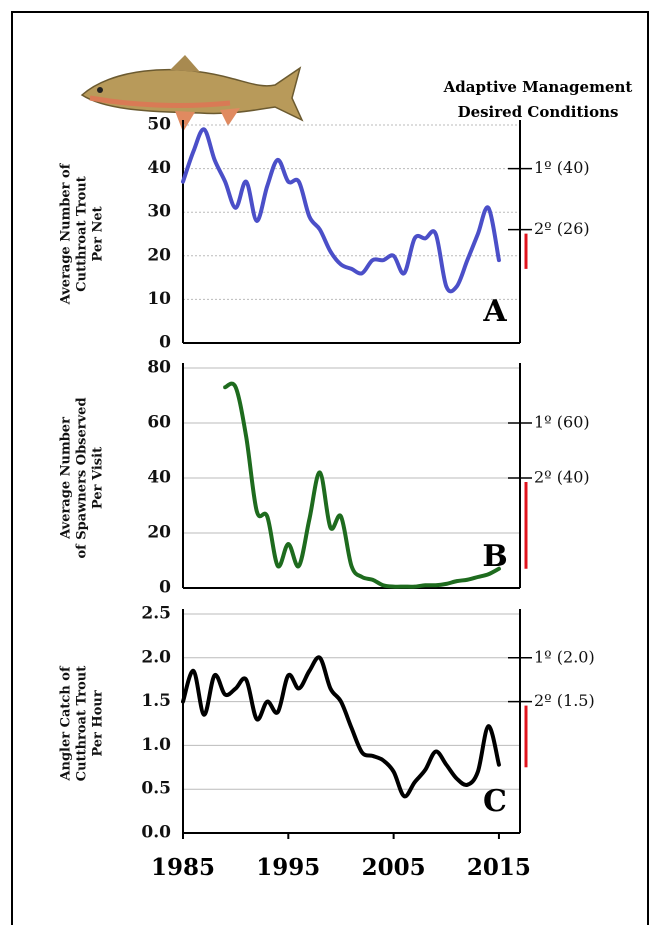 The image size is (660, 925). I want to click on y-axis-title: Average Number of Cutthroat Trout Per Net, so click(82, 233).